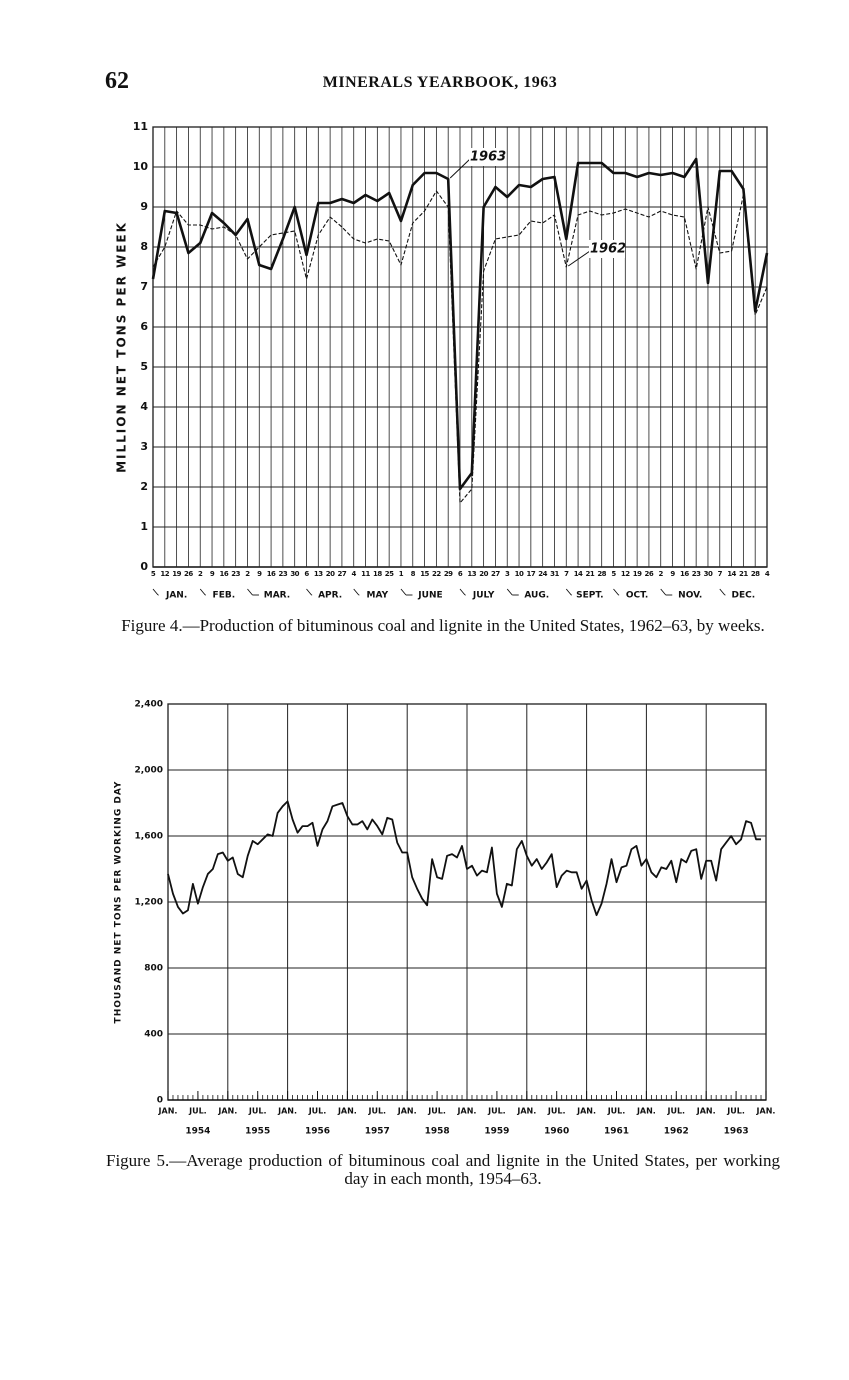 This screenshot has width=849, height=1380. Describe the element at coordinates (224, 596) in the screenshot. I see `month-label: FEB.` at that location.